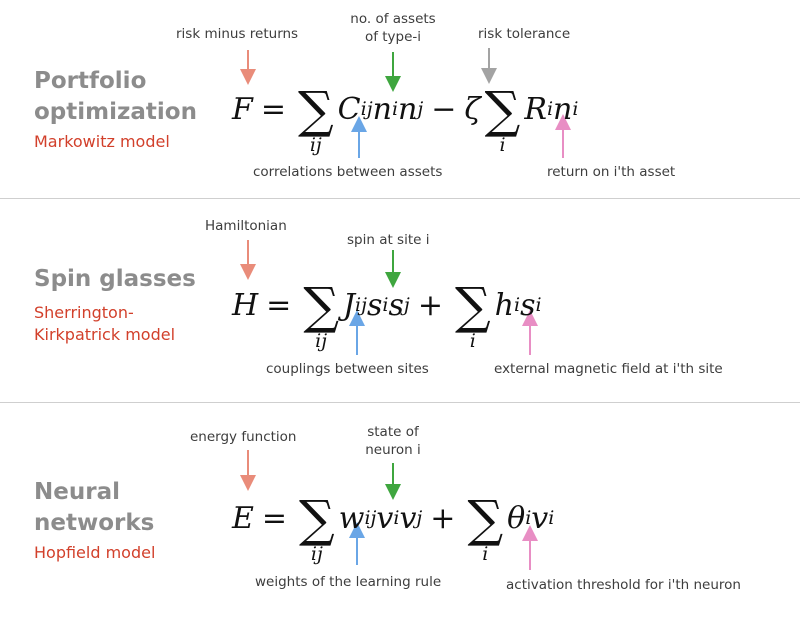 The height and width of the screenshot is (618, 800). What do you see at coordinates (347, 369) in the screenshot?
I see `anno-couplings: couplings between sites` at bounding box center [347, 369].